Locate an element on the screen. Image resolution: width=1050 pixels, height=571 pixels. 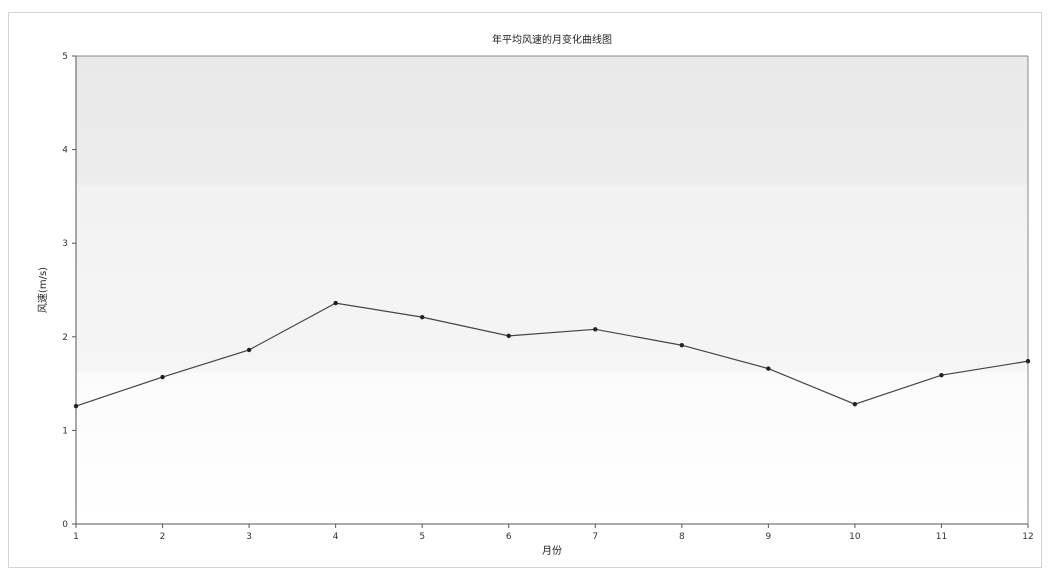
x-tick-label: 12 is located at coordinates (1027, 537).